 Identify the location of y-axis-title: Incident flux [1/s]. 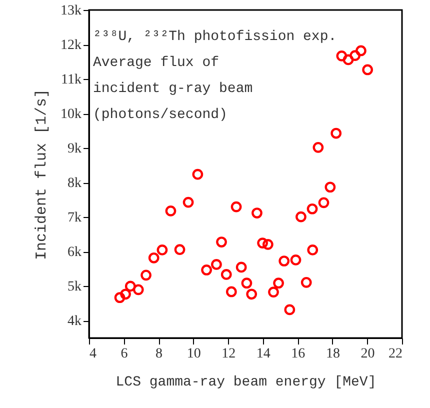
(42, 174).